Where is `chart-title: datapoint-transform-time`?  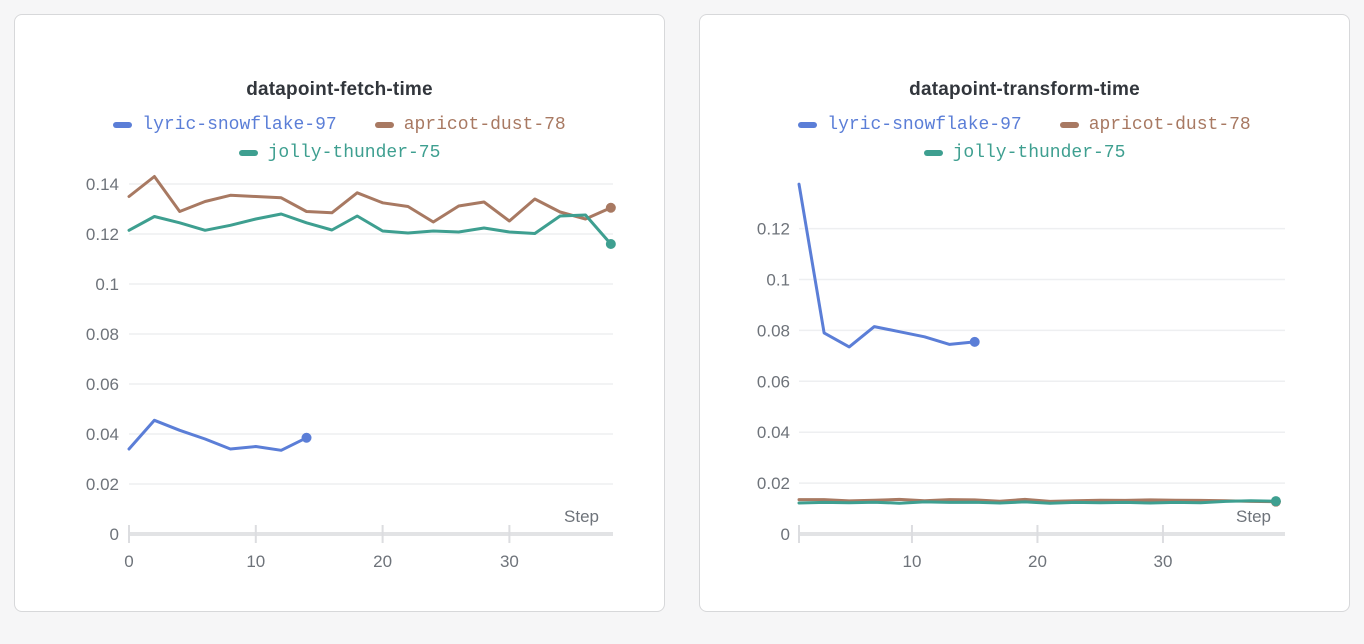
chart-title: datapoint-transform-time is located at coordinates (1024, 89).